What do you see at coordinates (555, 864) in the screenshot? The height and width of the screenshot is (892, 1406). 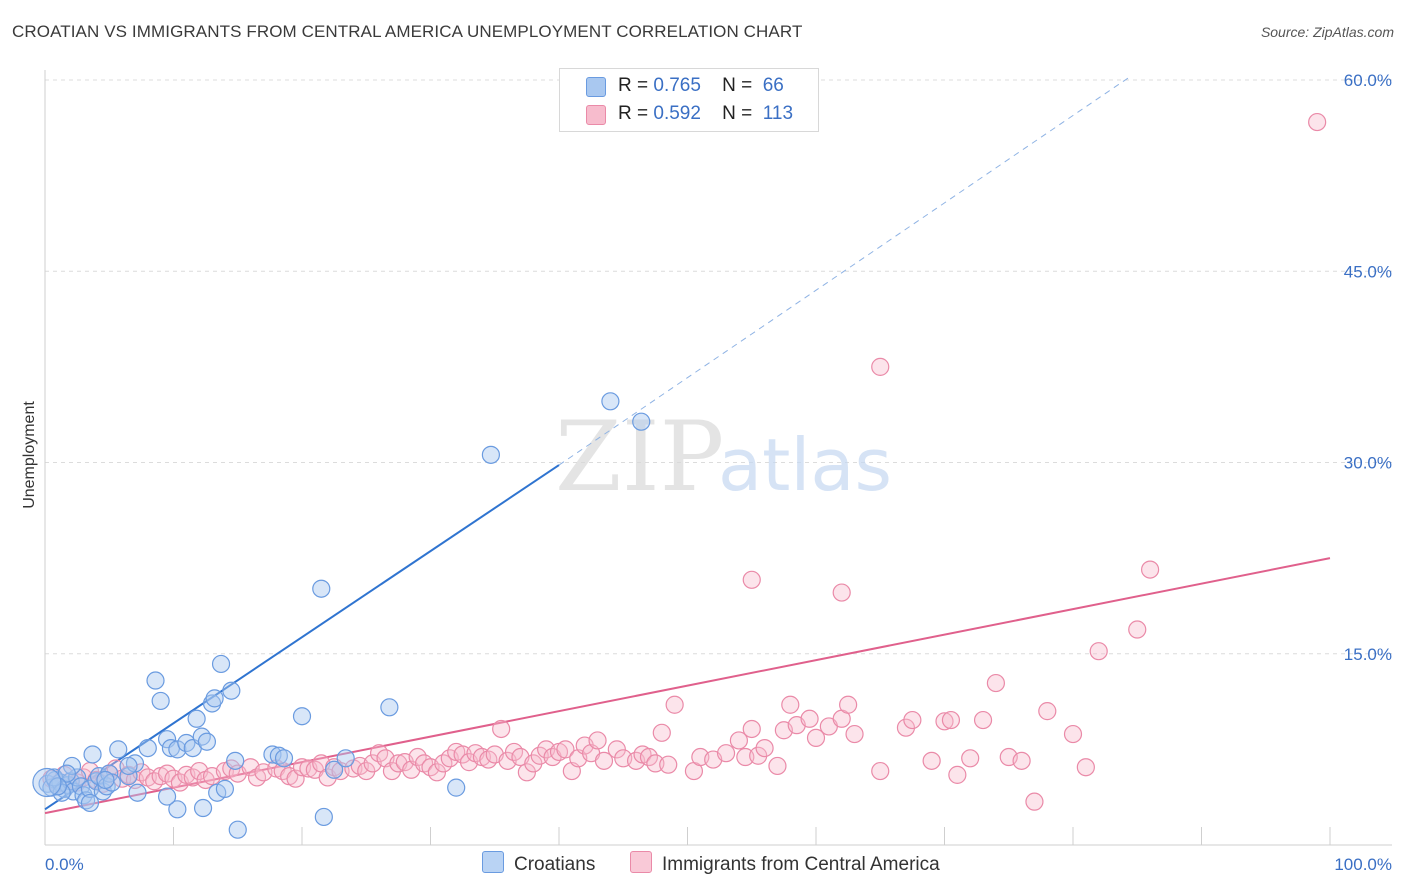 I see `legend-label: Croatians` at bounding box center [555, 864].